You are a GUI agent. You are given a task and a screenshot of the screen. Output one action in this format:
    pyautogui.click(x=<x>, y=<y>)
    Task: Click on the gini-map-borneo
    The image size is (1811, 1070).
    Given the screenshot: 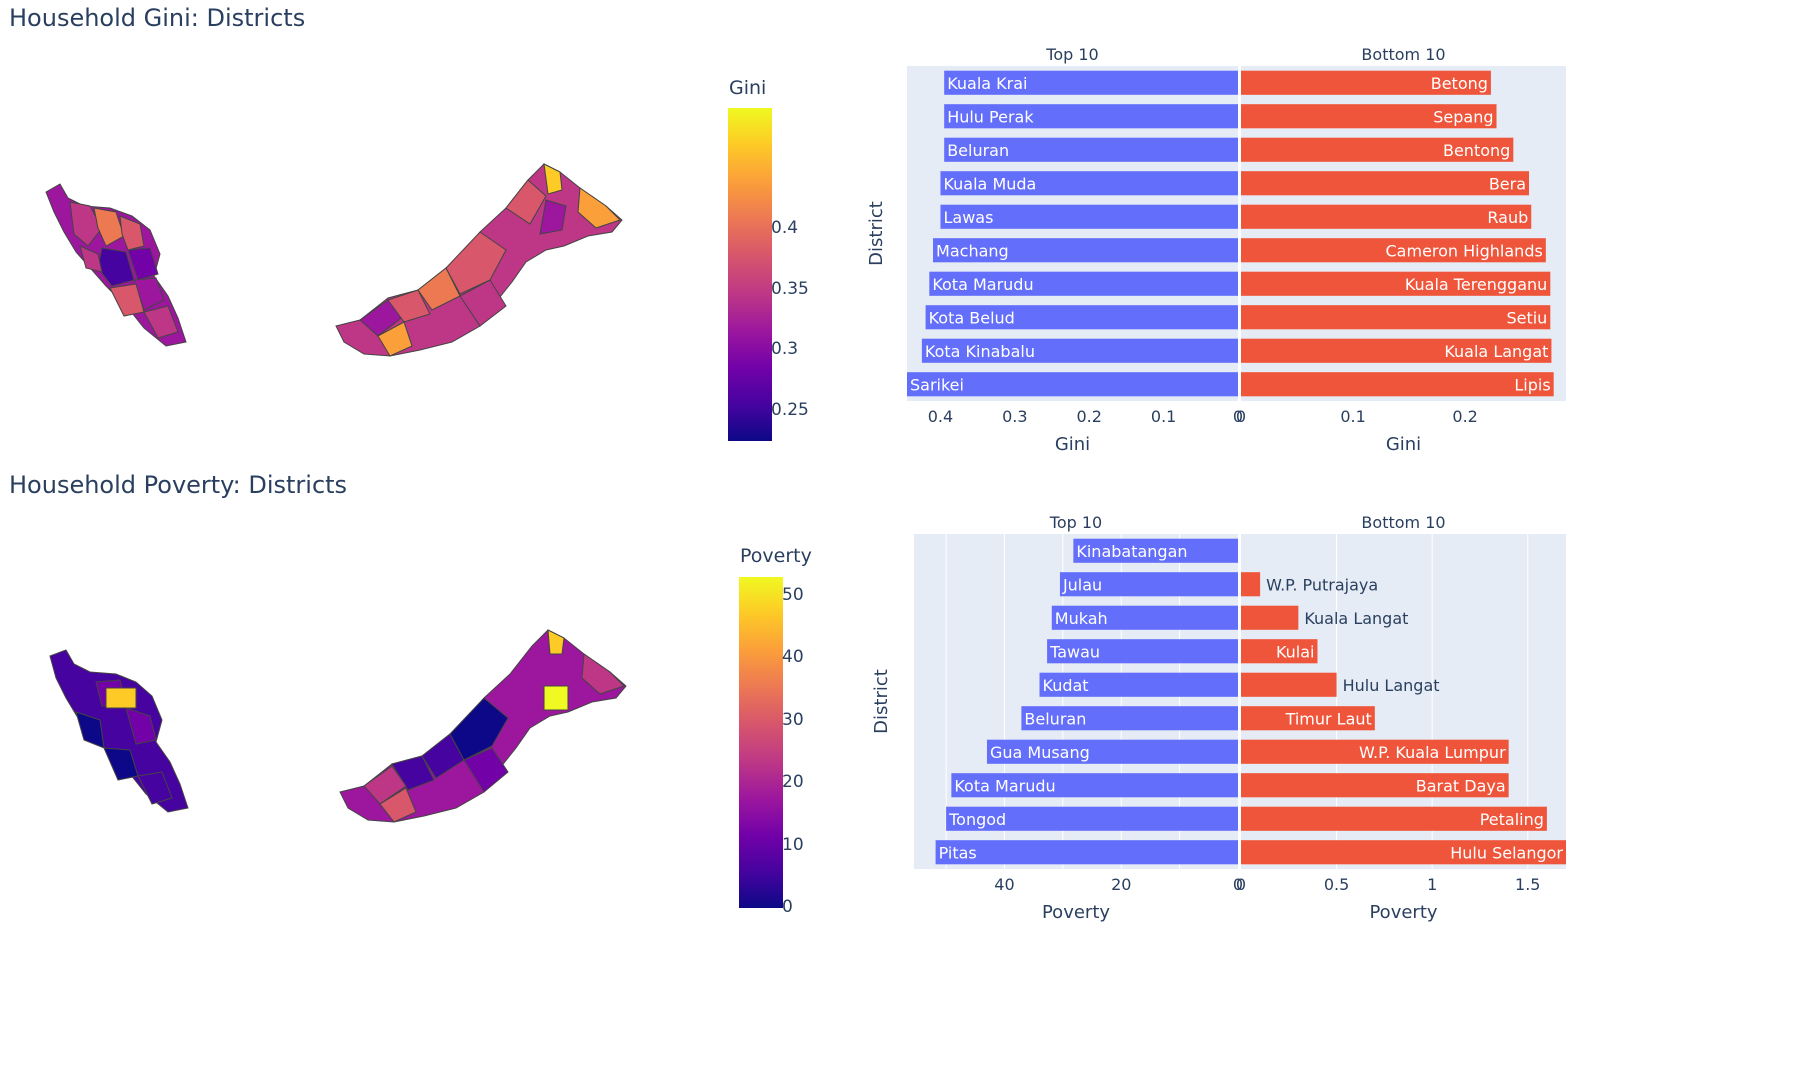 What is the action you would take?
    pyautogui.click(x=479, y=260)
    